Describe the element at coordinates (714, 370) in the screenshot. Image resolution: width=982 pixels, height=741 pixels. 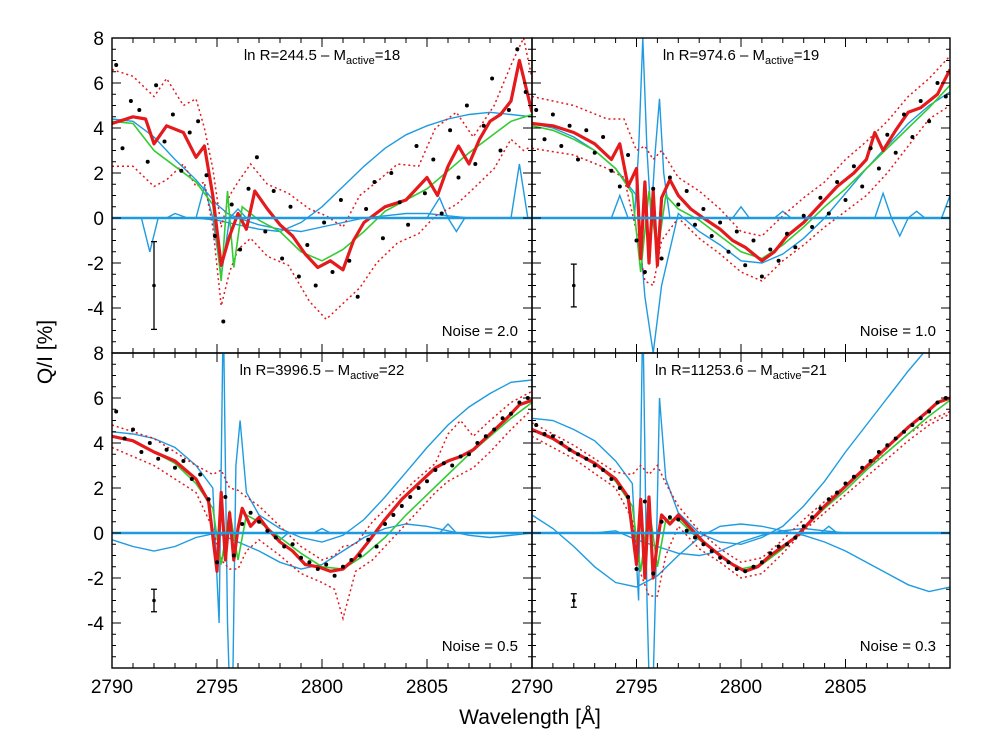
I see `panel-title-prefix: ln R=11253.6 – M` at that location.